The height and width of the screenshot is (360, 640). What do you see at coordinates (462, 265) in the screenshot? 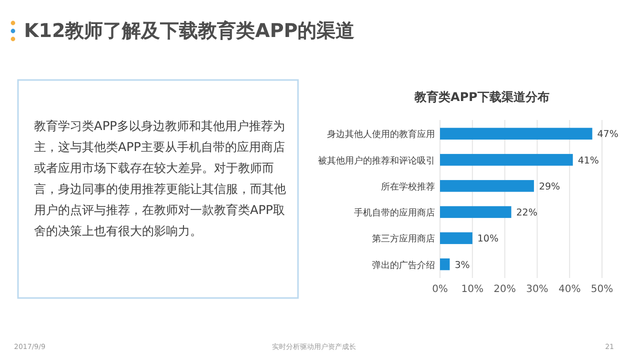
I see `data-label: 3%` at bounding box center [462, 265].